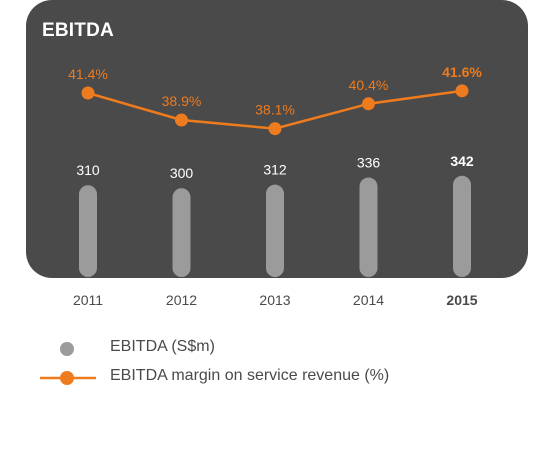 This screenshot has height=451, width=555. What do you see at coordinates (88, 74) in the screenshot?
I see `margin-label-2011: 41.4%` at bounding box center [88, 74].